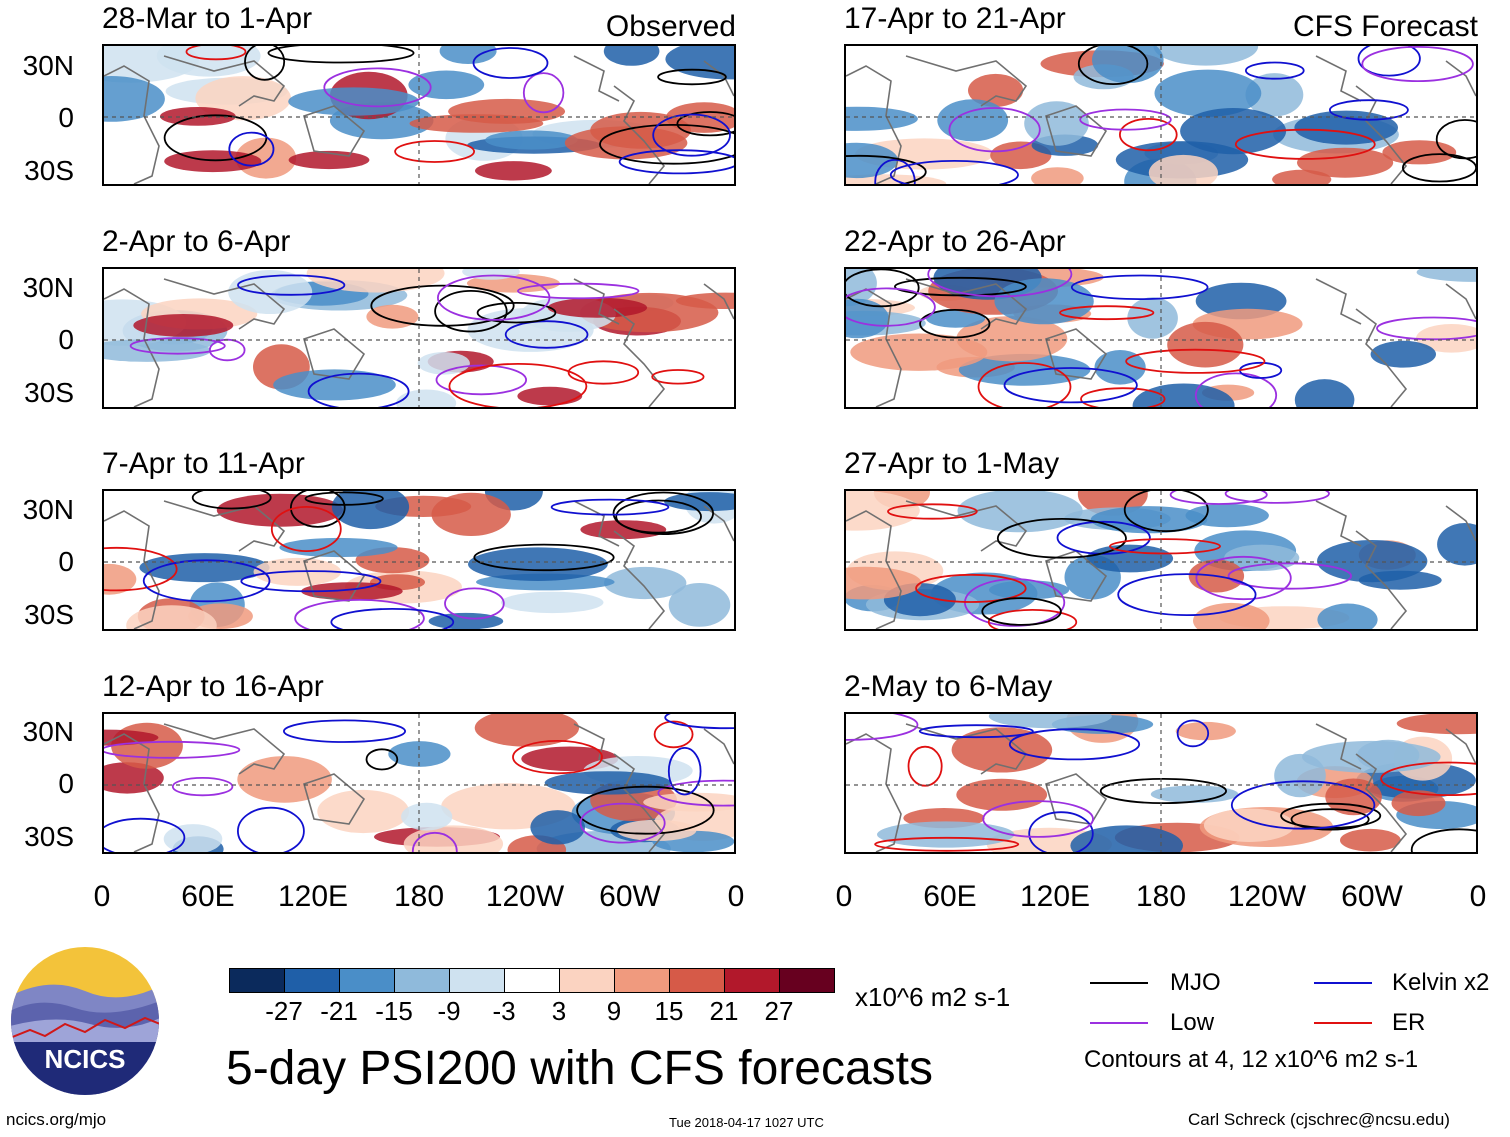 The height and width of the screenshot is (1137, 1510). Describe the element at coordinates (284, 1011) in the screenshot. I see `colorbar-tick: -27` at that location.